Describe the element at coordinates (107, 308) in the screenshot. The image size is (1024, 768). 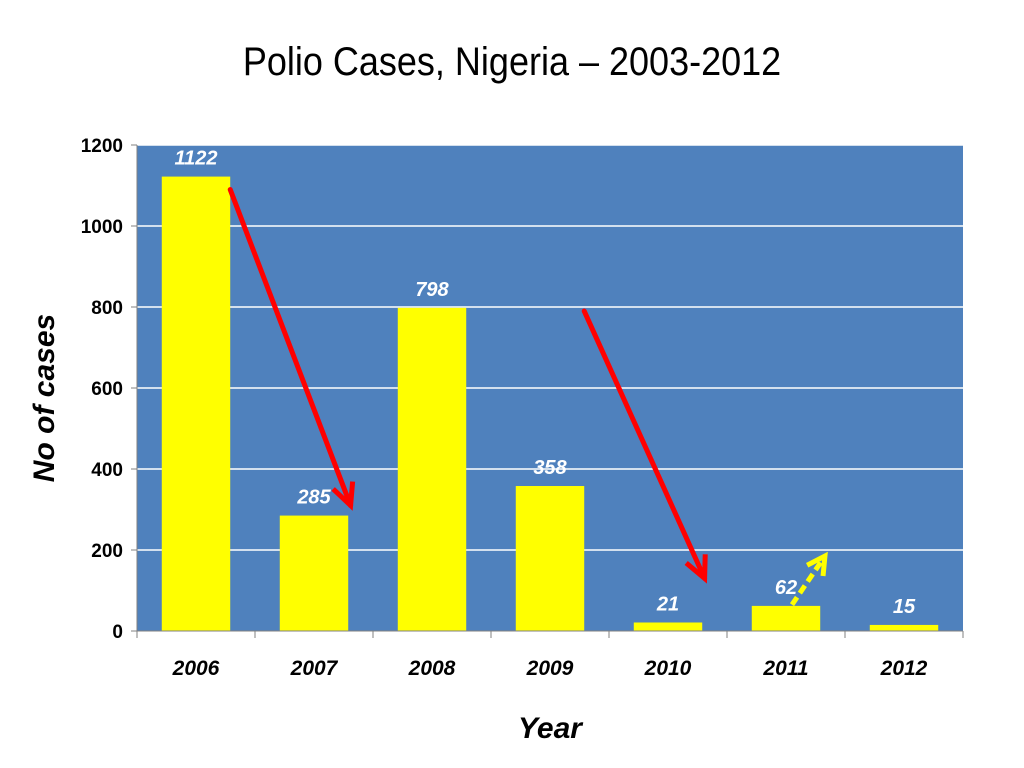
I see `y-tick-label: 800` at that location.